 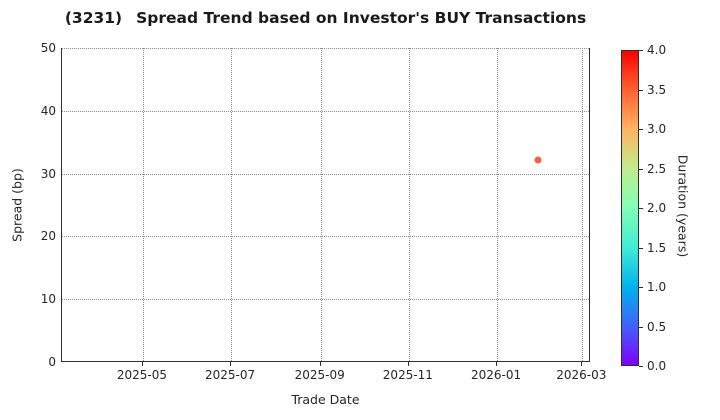 What do you see at coordinates (657, 247) in the screenshot?
I see `colorbar-tick-label-1.5: 1.5` at bounding box center [657, 247].